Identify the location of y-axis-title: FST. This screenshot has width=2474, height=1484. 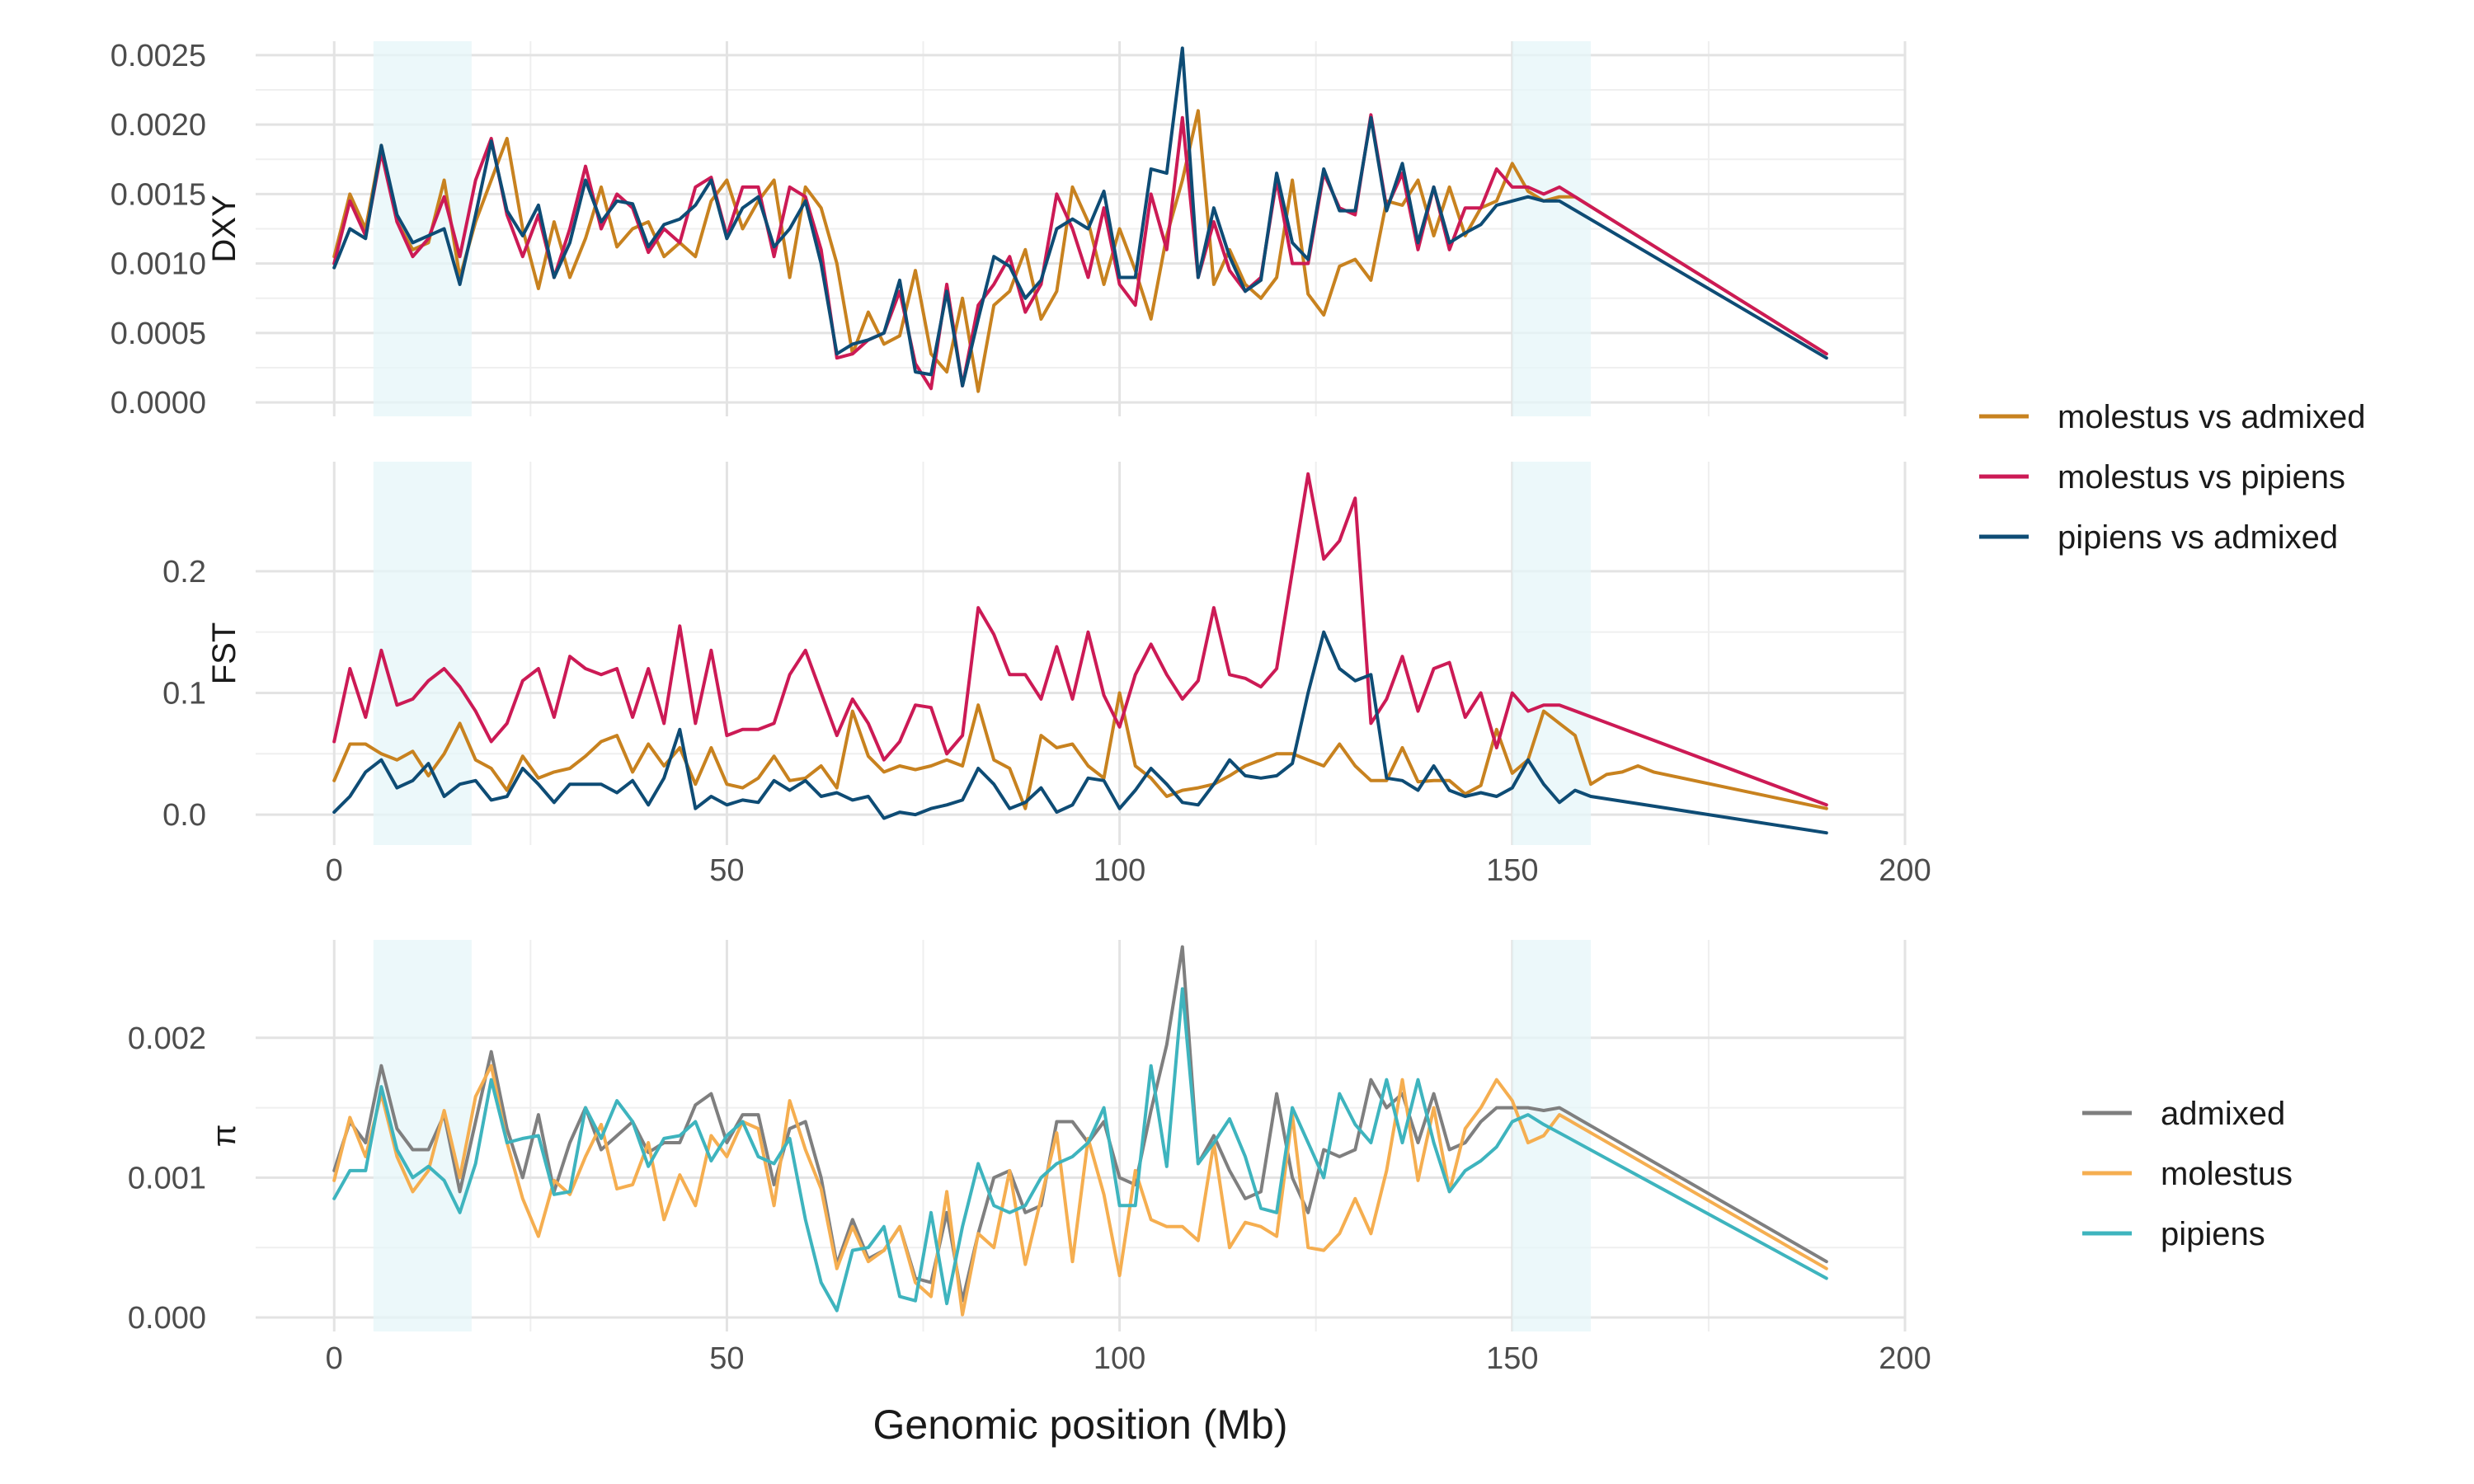
(224, 653).